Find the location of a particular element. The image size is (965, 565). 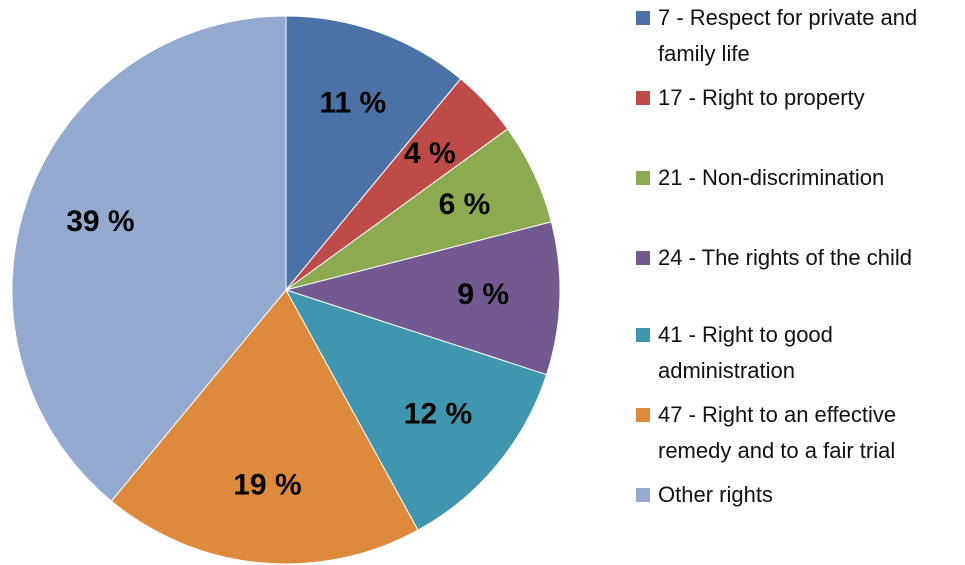

data-label: 9 % is located at coordinates (483, 294).